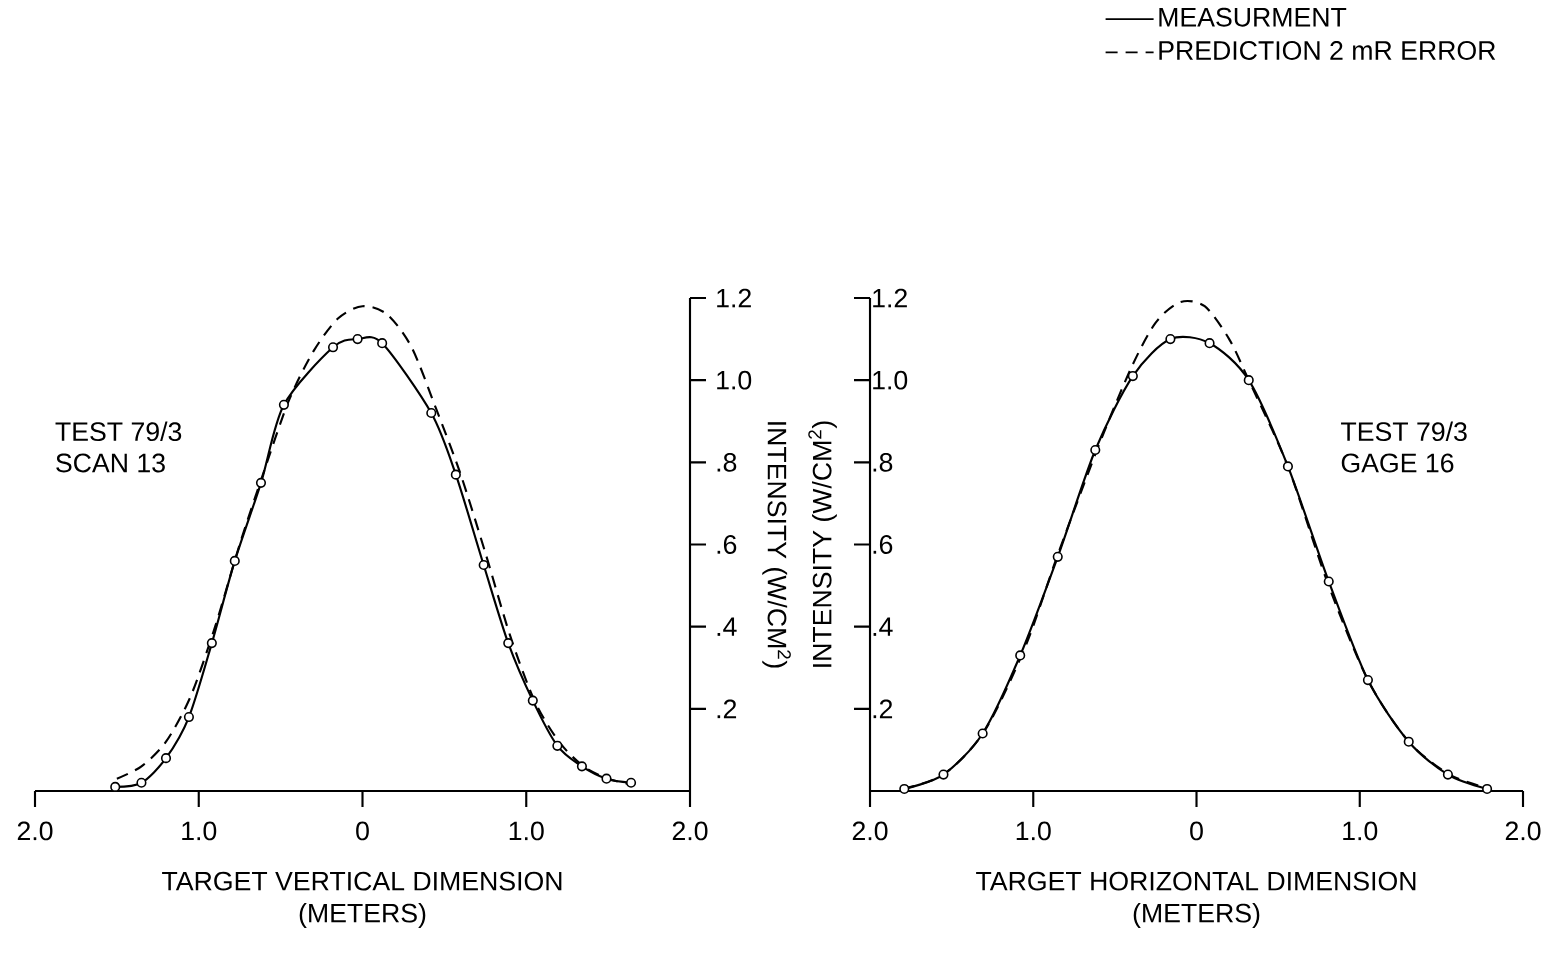 The width and height of the screenshot is (1550, 954). Describe the element at coordinates (1196, 899) in the screenshot. I see `x-axis-title: TARGET HORIZONTAL DIMENSION (METERS)` at that location.